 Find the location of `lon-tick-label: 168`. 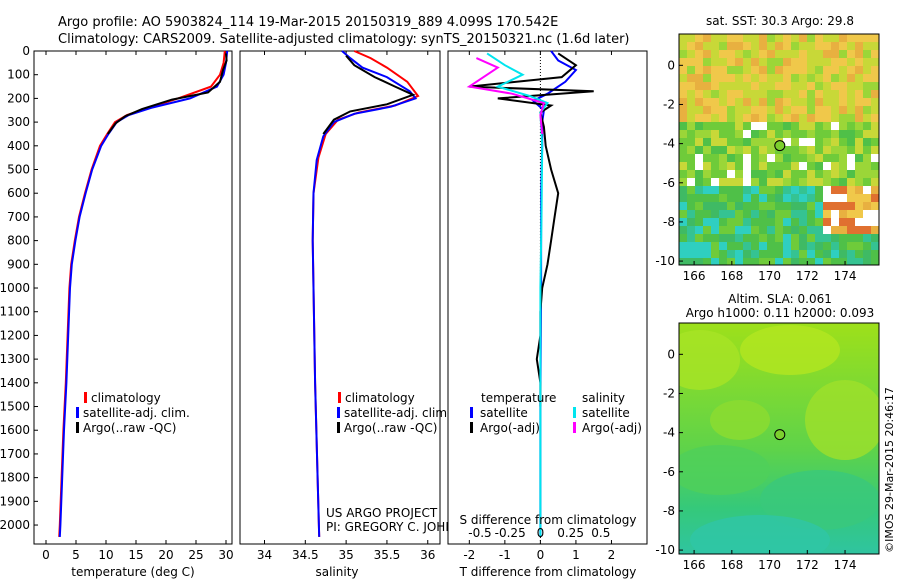

lon-tick-label: 168 is located at coordinates (731, 565).